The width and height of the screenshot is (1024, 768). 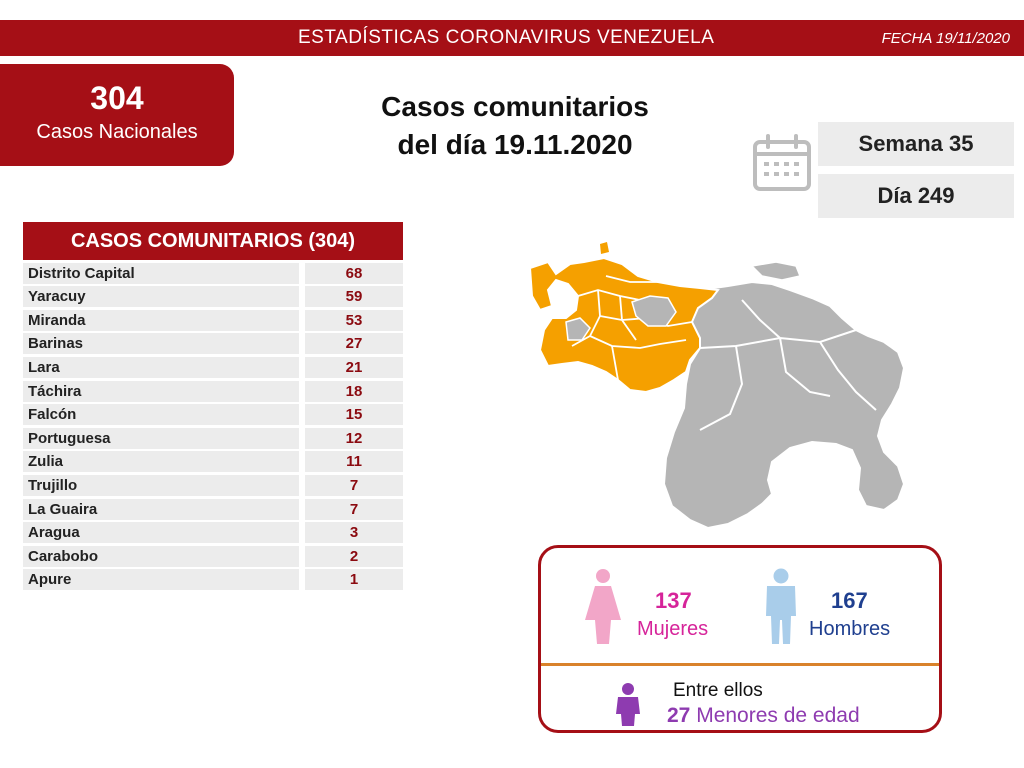 I want to click on state-cases: 53, so click(x=354, y=320).